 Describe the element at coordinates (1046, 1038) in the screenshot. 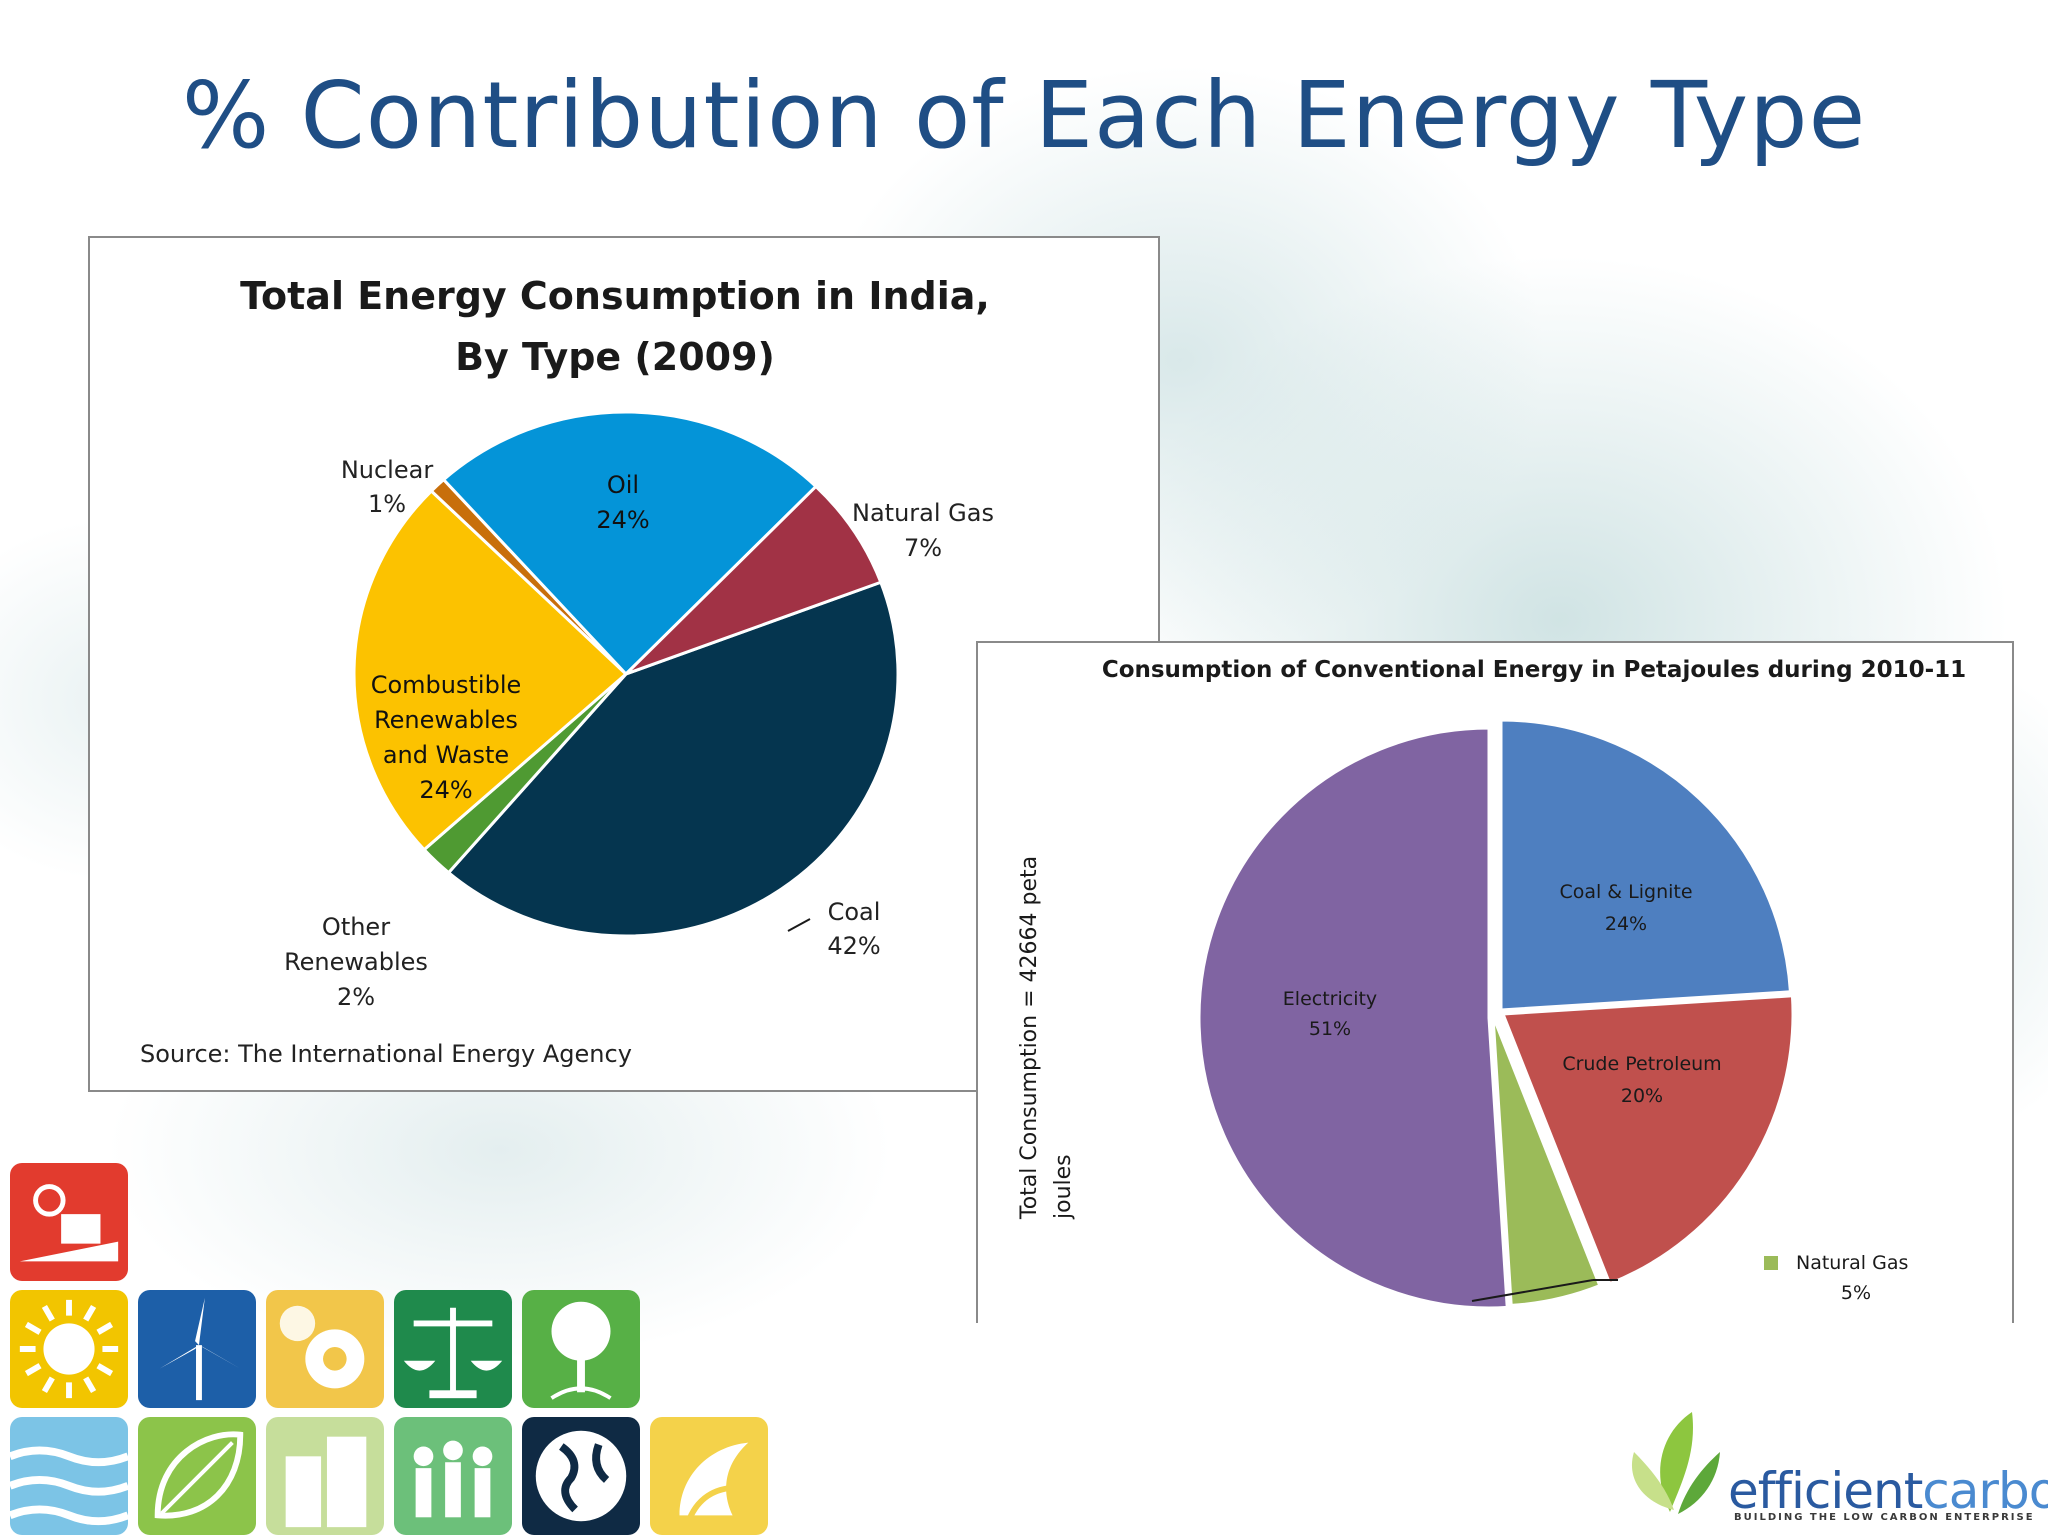

I see `chart-2-ylabel: Total Consumption = 42664 peta joules` at that location.